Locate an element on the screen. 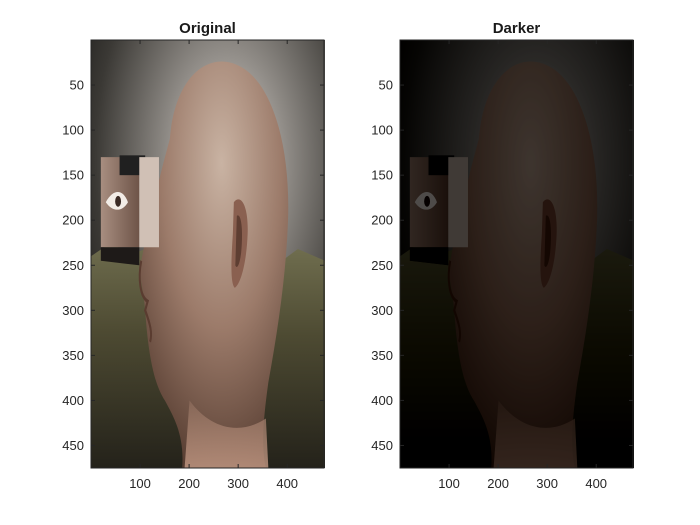  panel-title-original: Original is located at coordinates (207, 28).